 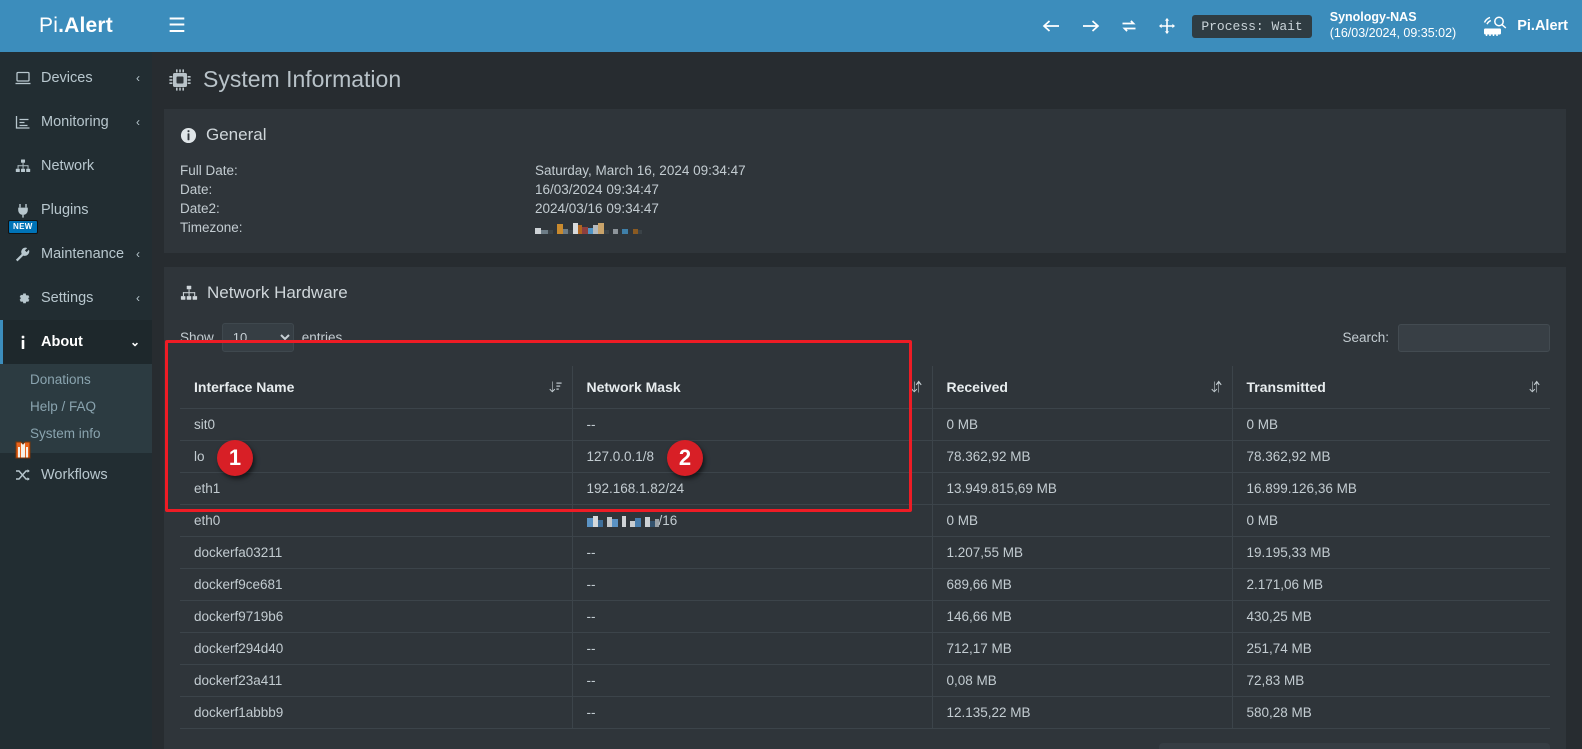 I want to click on cell-transmitted: 430,25 MB, so click(x=1391, y=616).